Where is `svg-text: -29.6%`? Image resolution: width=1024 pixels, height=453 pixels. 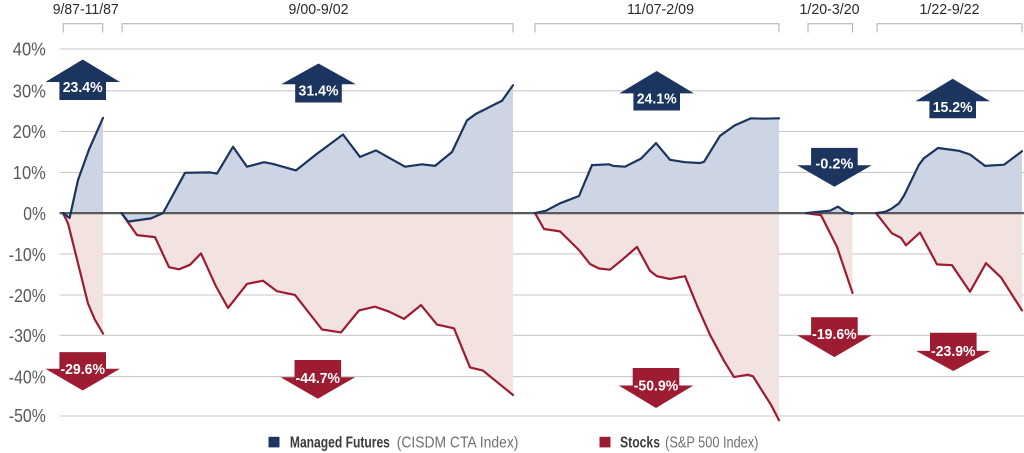 svg-text: -29.6% is located at coordinates (82, 369).